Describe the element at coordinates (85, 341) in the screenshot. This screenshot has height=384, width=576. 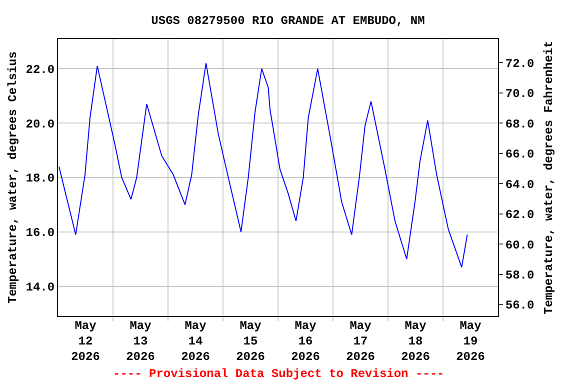
I see `x-tick-label: May 12 2026` at that location.